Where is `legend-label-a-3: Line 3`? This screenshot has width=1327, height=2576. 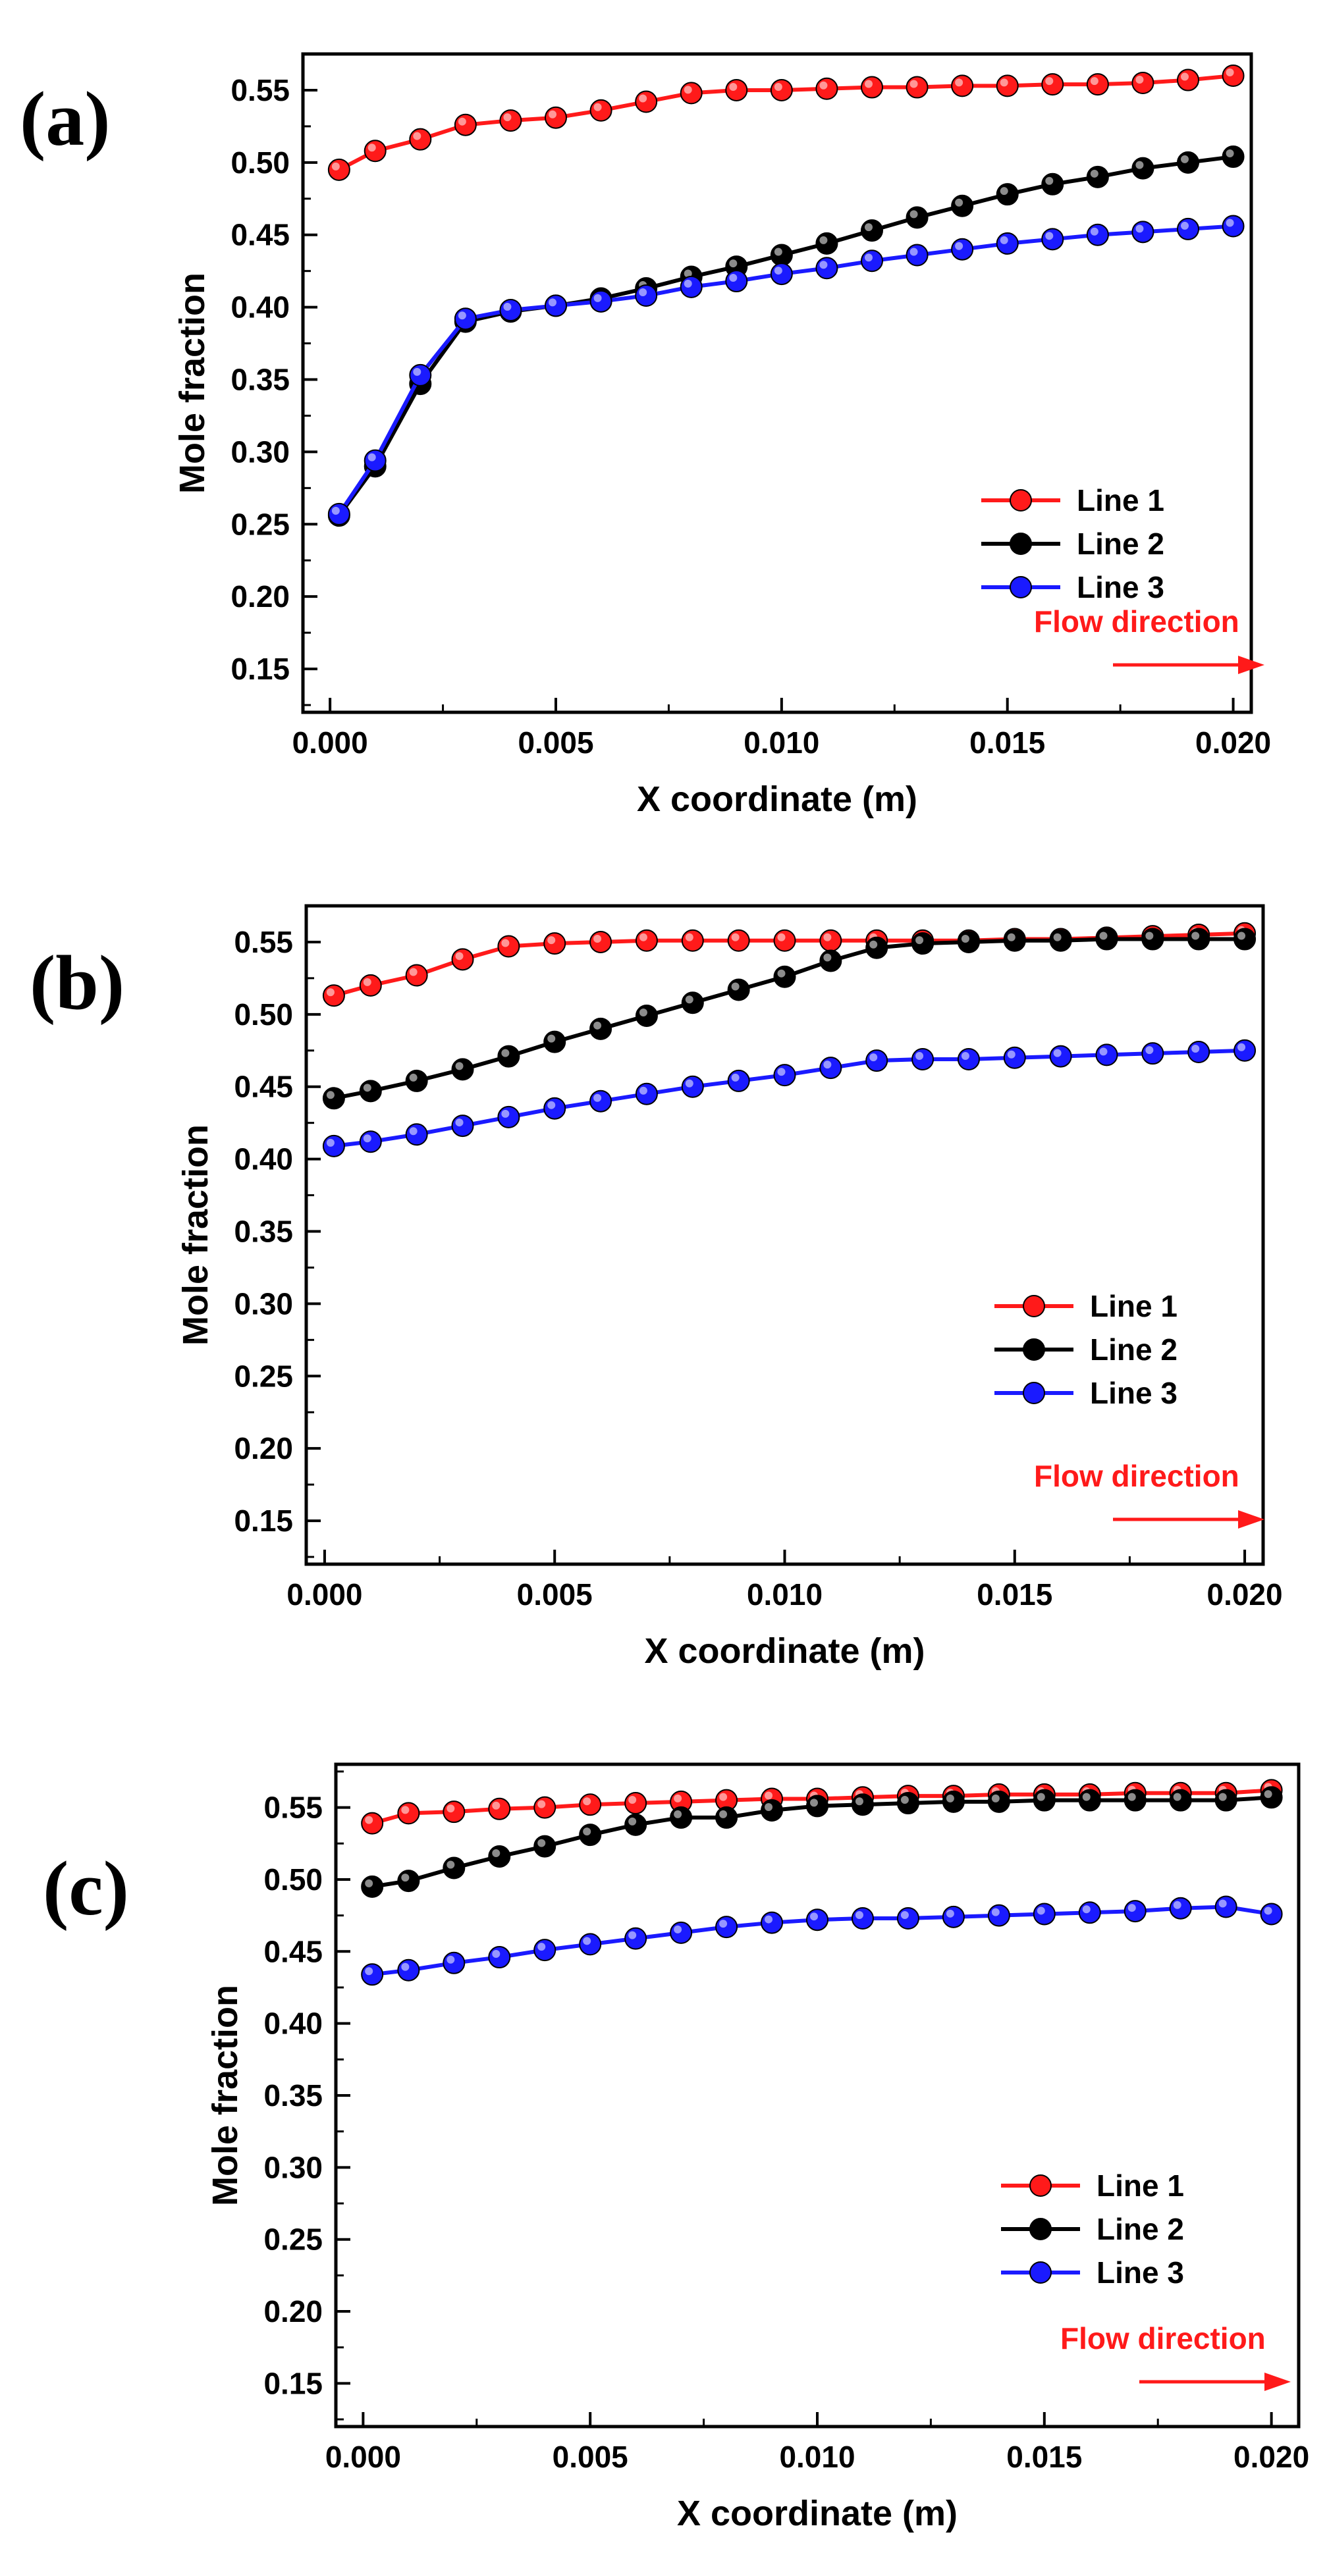
legend-label-a-3: Line 3 is located at coordinates (1120, 587).